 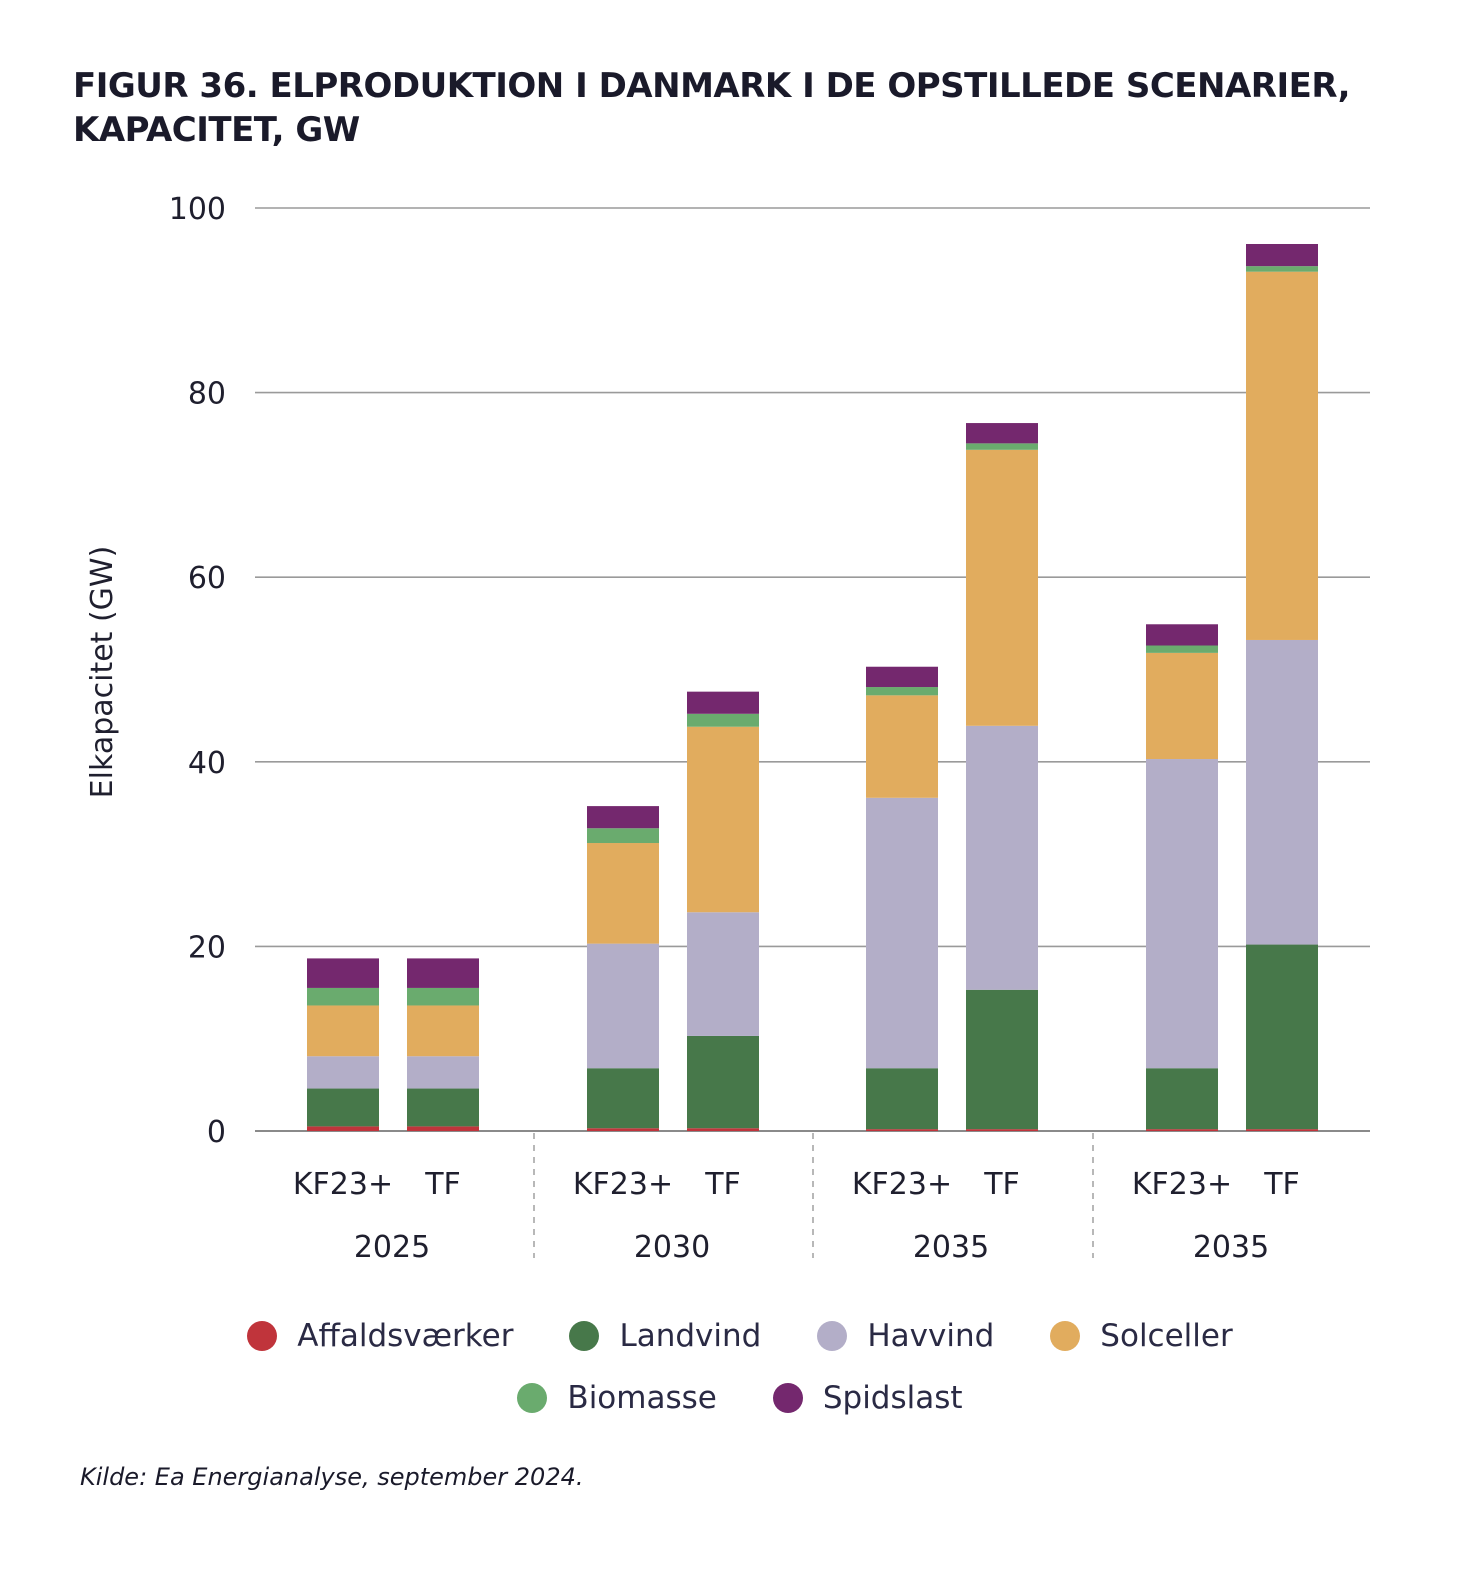 I want to click on legend-item: Landvind, so click(x=665, y=1336).